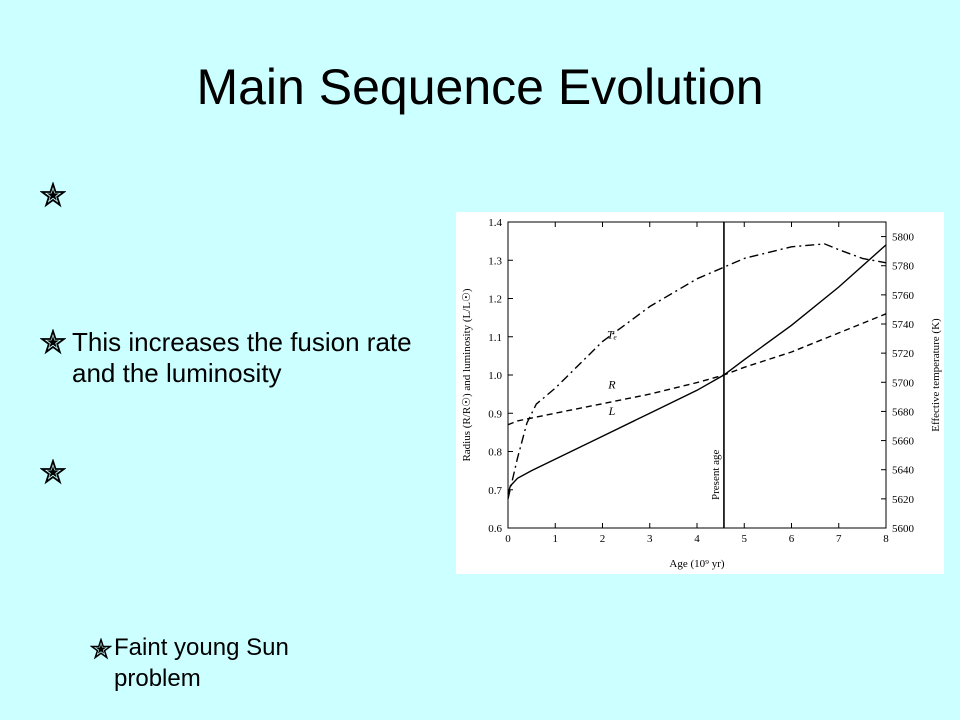 Image resolution: width=960 pixels, height=720 pixels. What do you see at coordinates (556, 539) in the screenshot?
I see `x-tick-label: 1` at bounding box center [556, 539].